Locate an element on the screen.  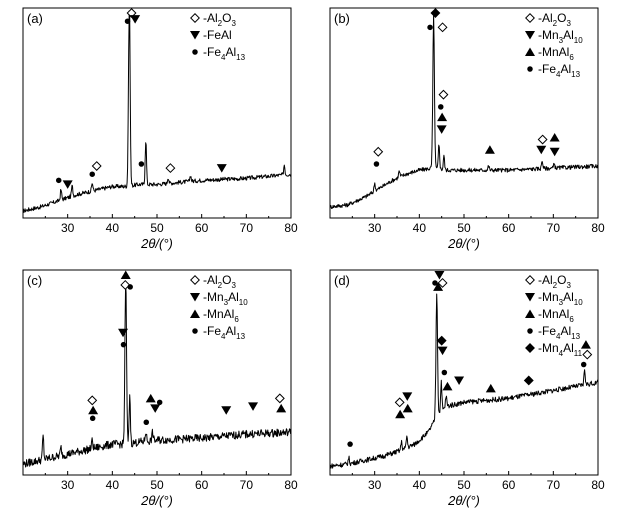
legend-symbol-diamond-solid is located at coordinates (530, 348).